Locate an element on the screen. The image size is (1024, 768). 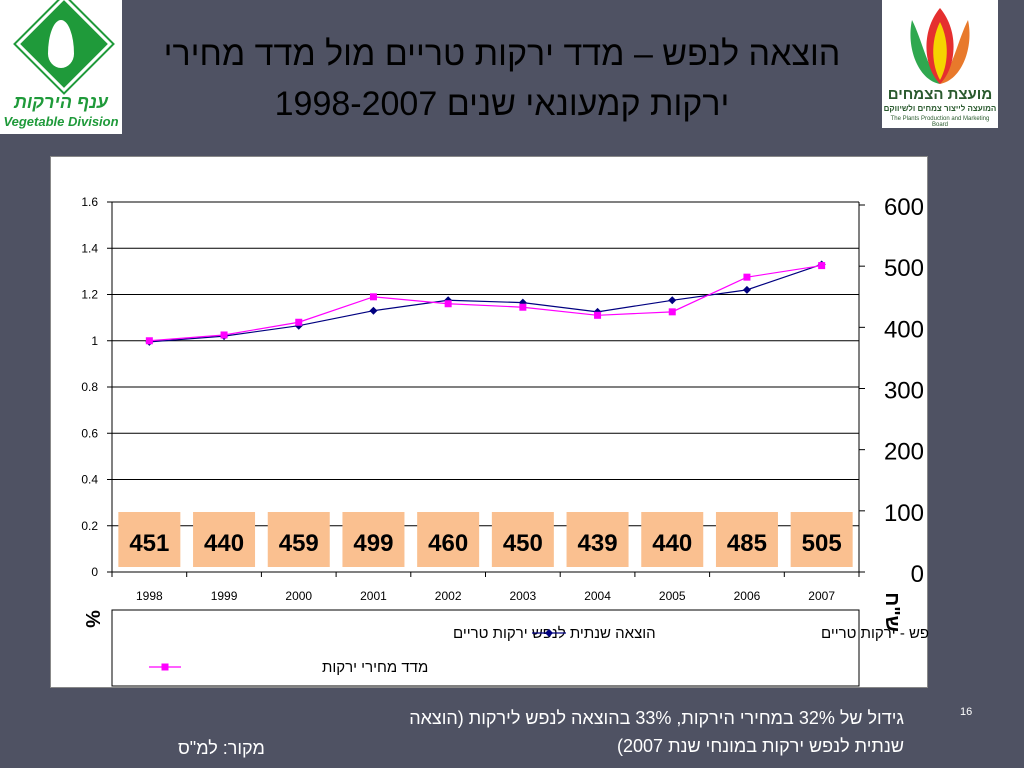
spending-label-2002: 460 is located at coordinates (448, 543).